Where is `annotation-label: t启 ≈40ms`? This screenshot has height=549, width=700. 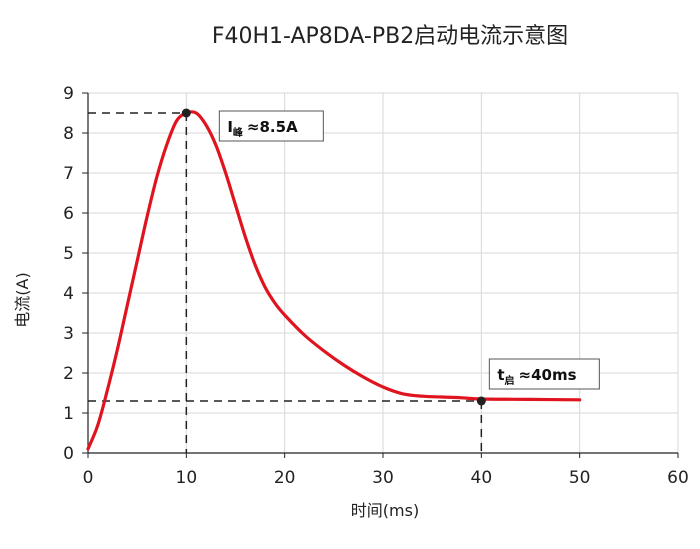
annotation-label: t启 ≈40ms is located at coordinates (536, 376).